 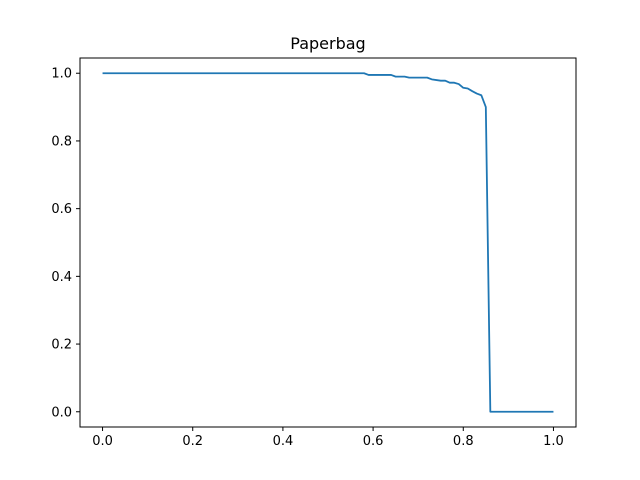 What do you see at coordinates (61, 345) in the screenshot?
I see `y-tick-label: 0.2` at bounding box center [61, 345].